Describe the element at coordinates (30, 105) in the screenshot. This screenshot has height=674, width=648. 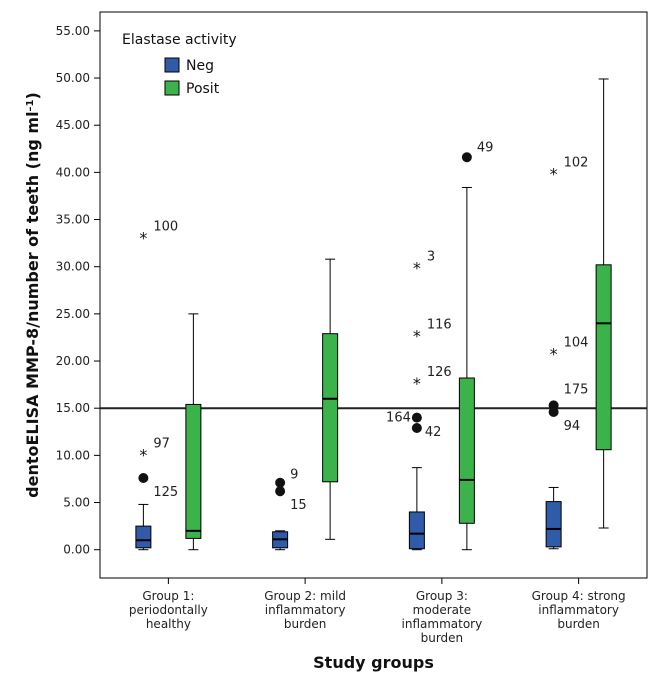
I see `y-axis-title-superscript: –1` at that location.